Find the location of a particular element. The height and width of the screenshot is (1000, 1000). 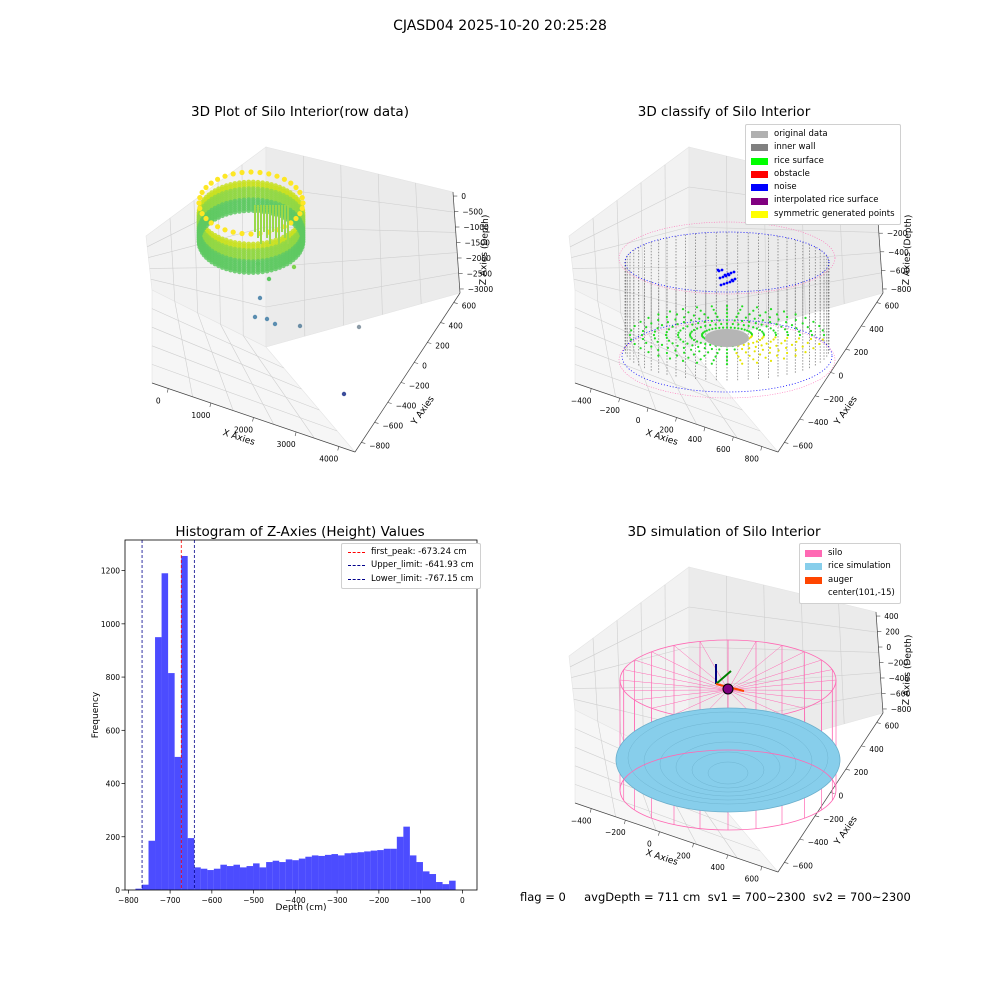

legend-label: Lower_limit: -767.15 cm is located at coordinates (422, 578).